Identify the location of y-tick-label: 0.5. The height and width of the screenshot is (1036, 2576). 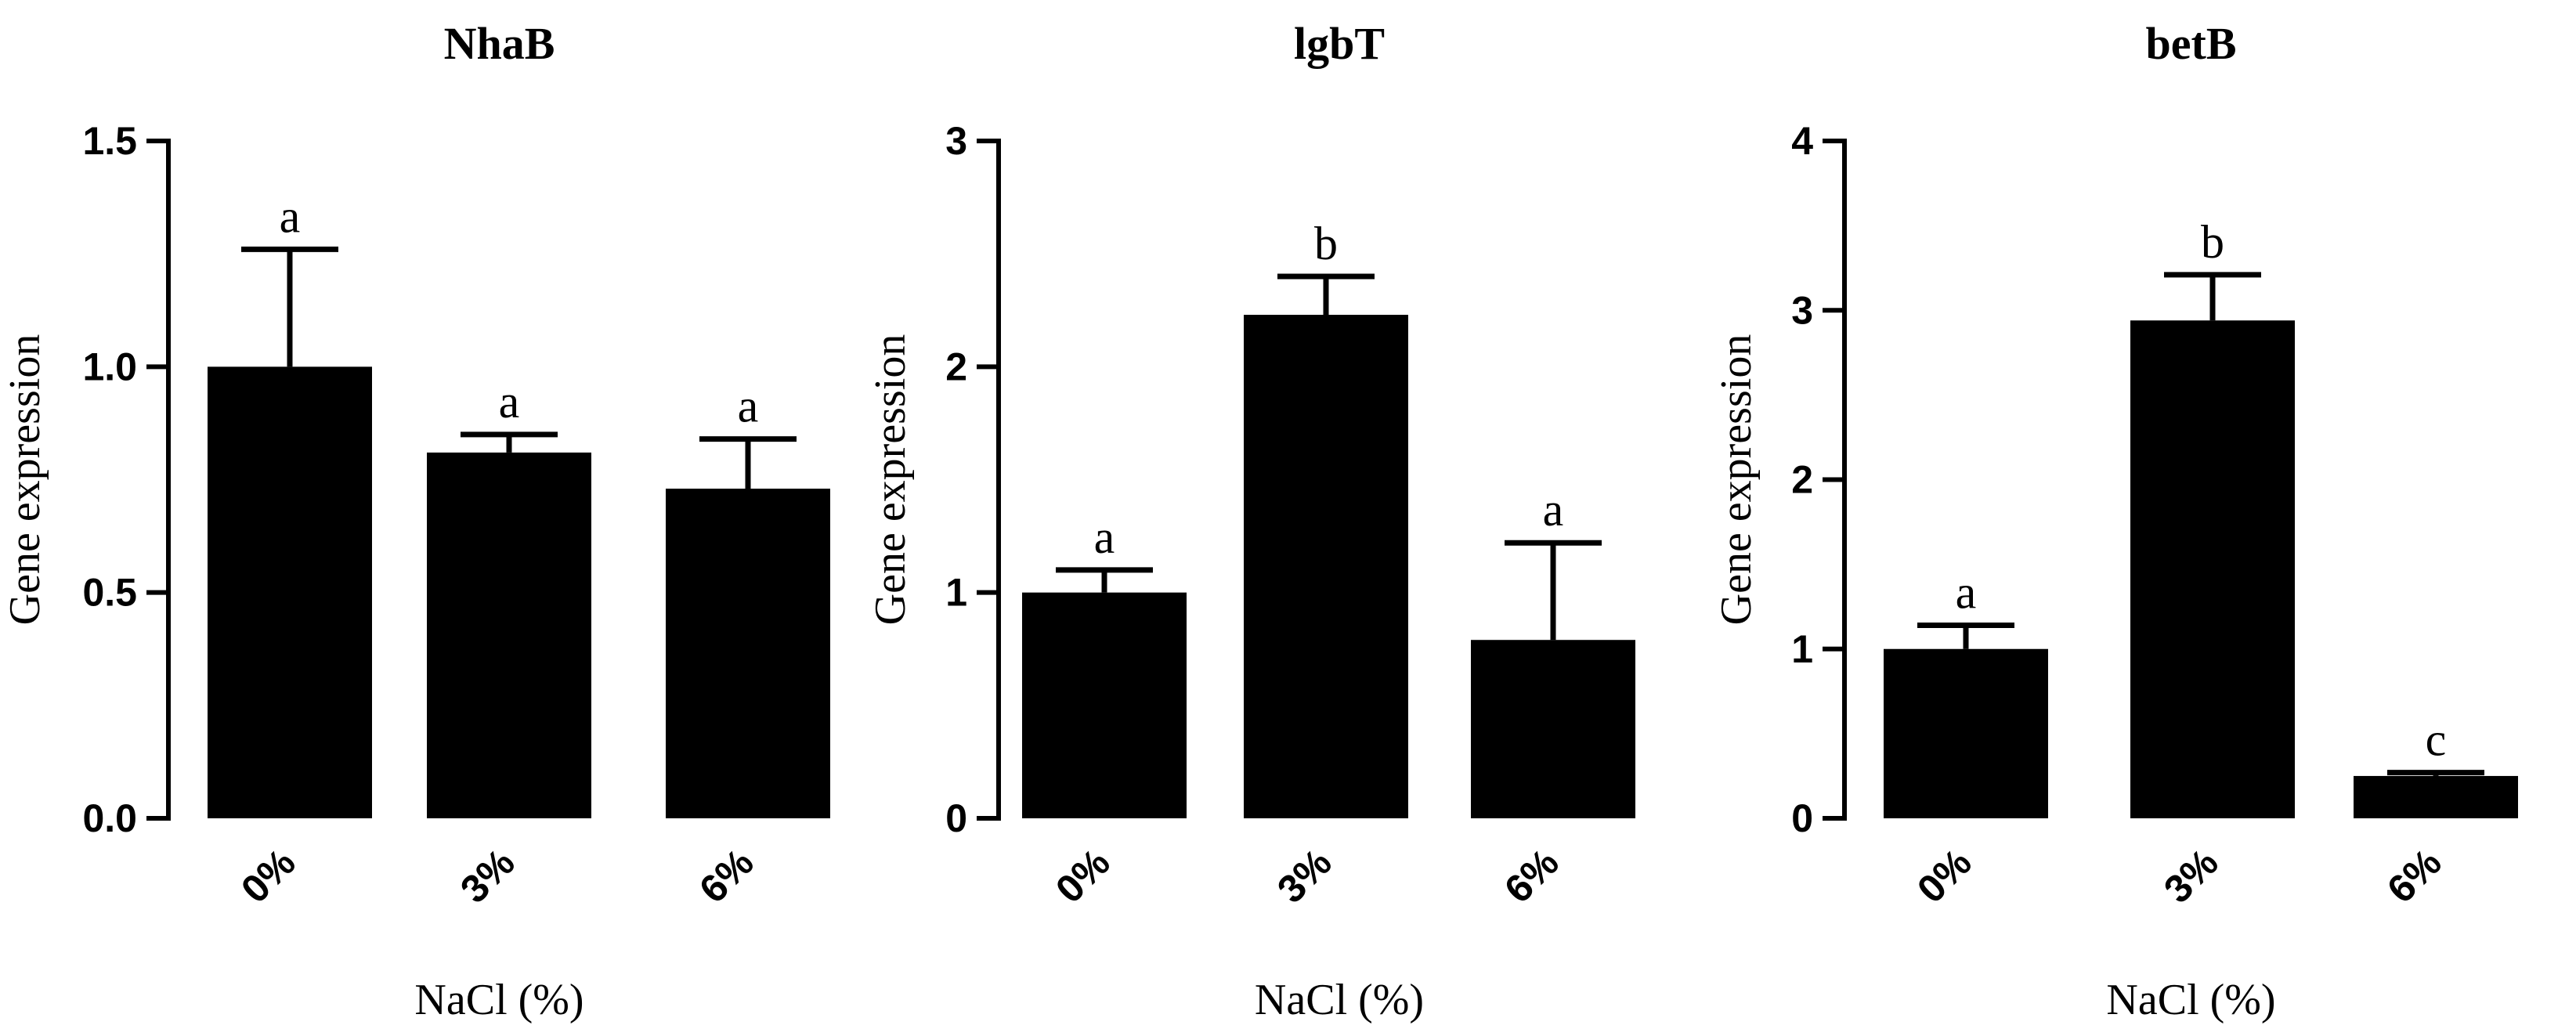
(109, 593).